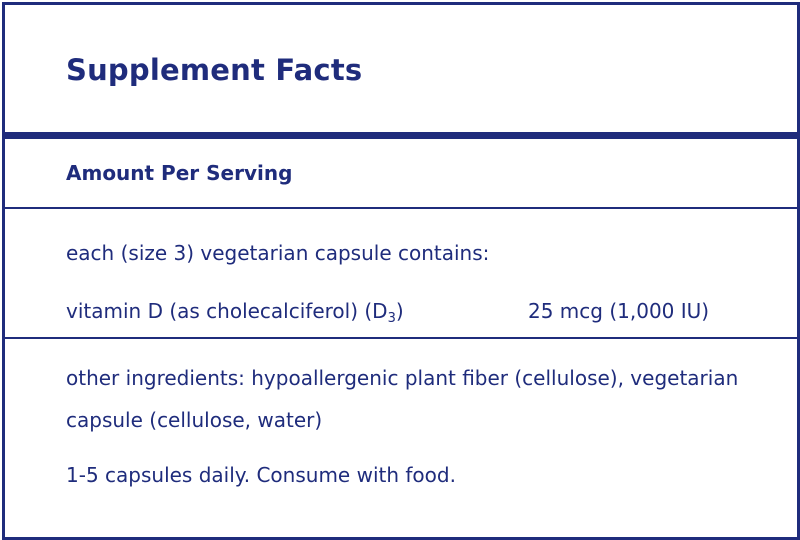  What do you see at coordinates (261, 475) in the screenshot?
I see `directions: 1-5 capsules daily. Consume with food.` at bounding box center [261, 475].